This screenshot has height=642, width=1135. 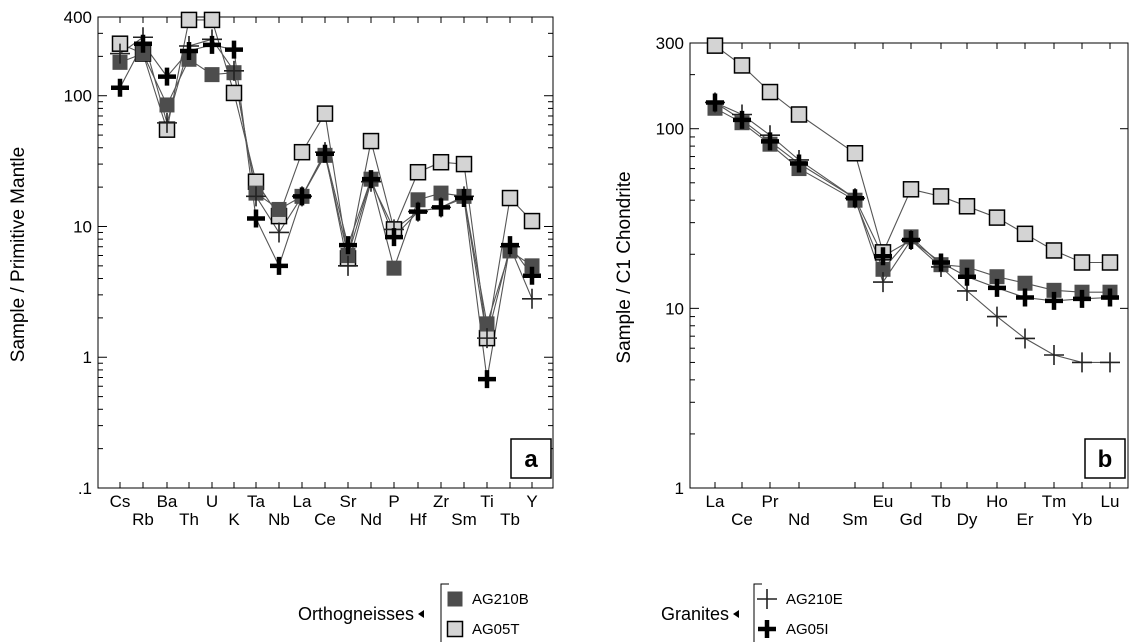 I want to click on x-tick-label: Rb, so click(x=143, y=519).